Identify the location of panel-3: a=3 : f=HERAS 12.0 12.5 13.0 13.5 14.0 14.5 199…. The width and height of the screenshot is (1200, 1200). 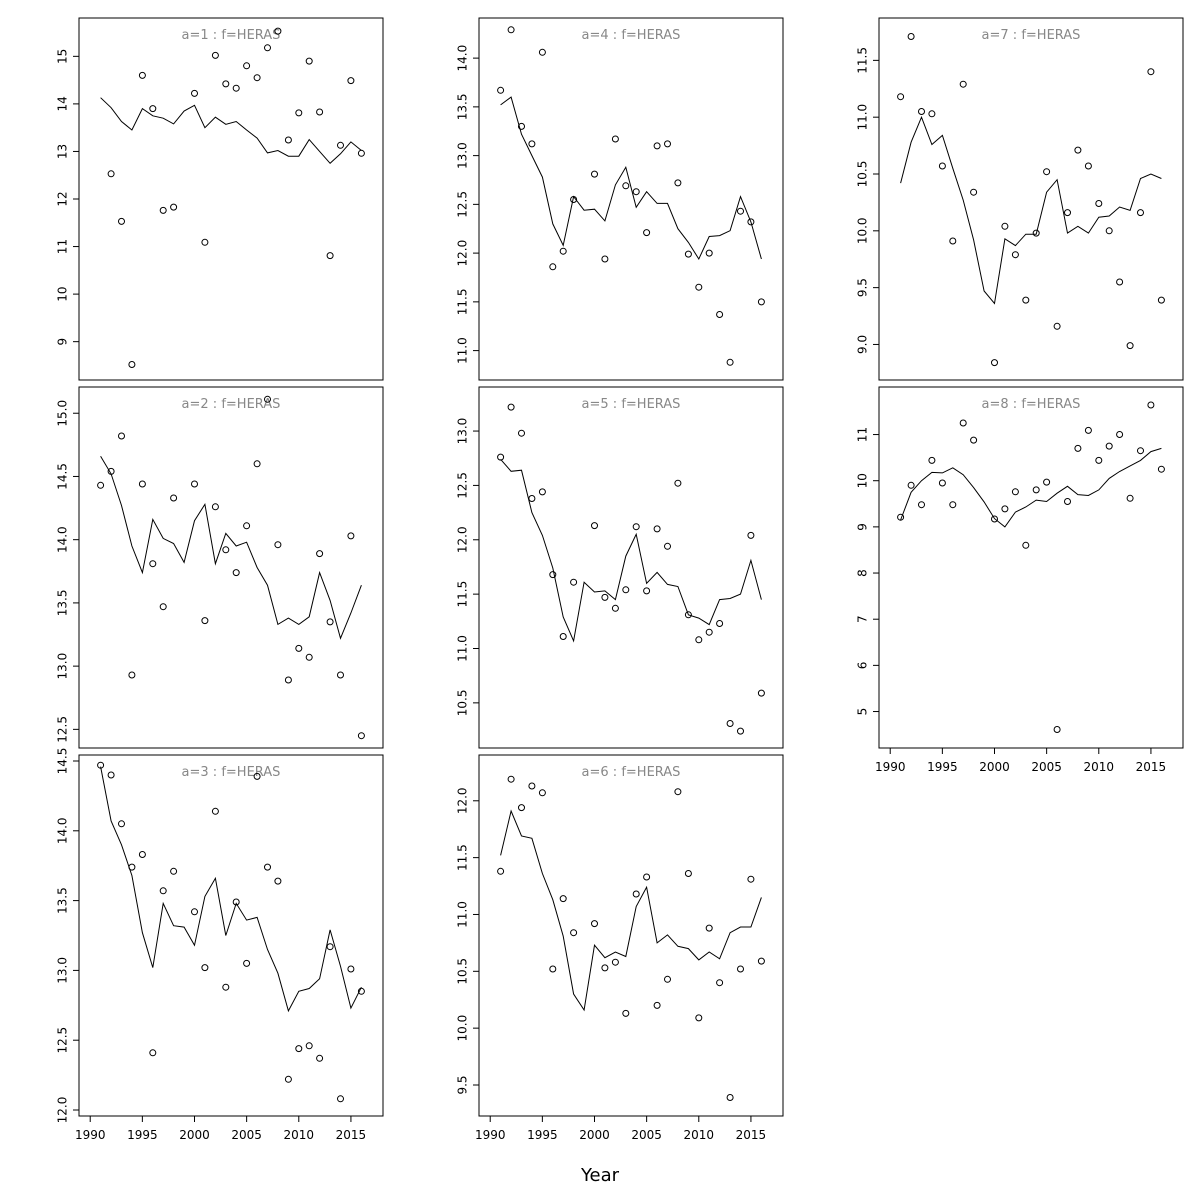
(220, 945).